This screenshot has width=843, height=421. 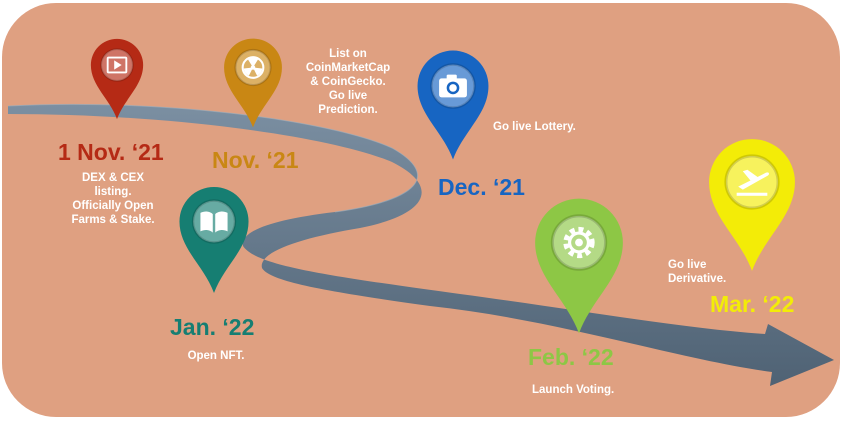 What do you see at coordinates (697, 279) in the screenshot?
I see `desc-line: Derivative.` at bounding box center [697, 279].